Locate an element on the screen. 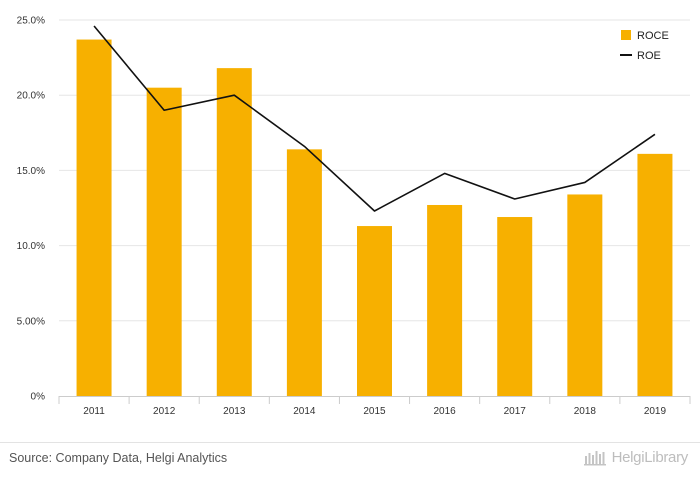 This screenshot has width=700, height=483. brand-logo: HelgiLibrary is located at coordinates (636, 457).